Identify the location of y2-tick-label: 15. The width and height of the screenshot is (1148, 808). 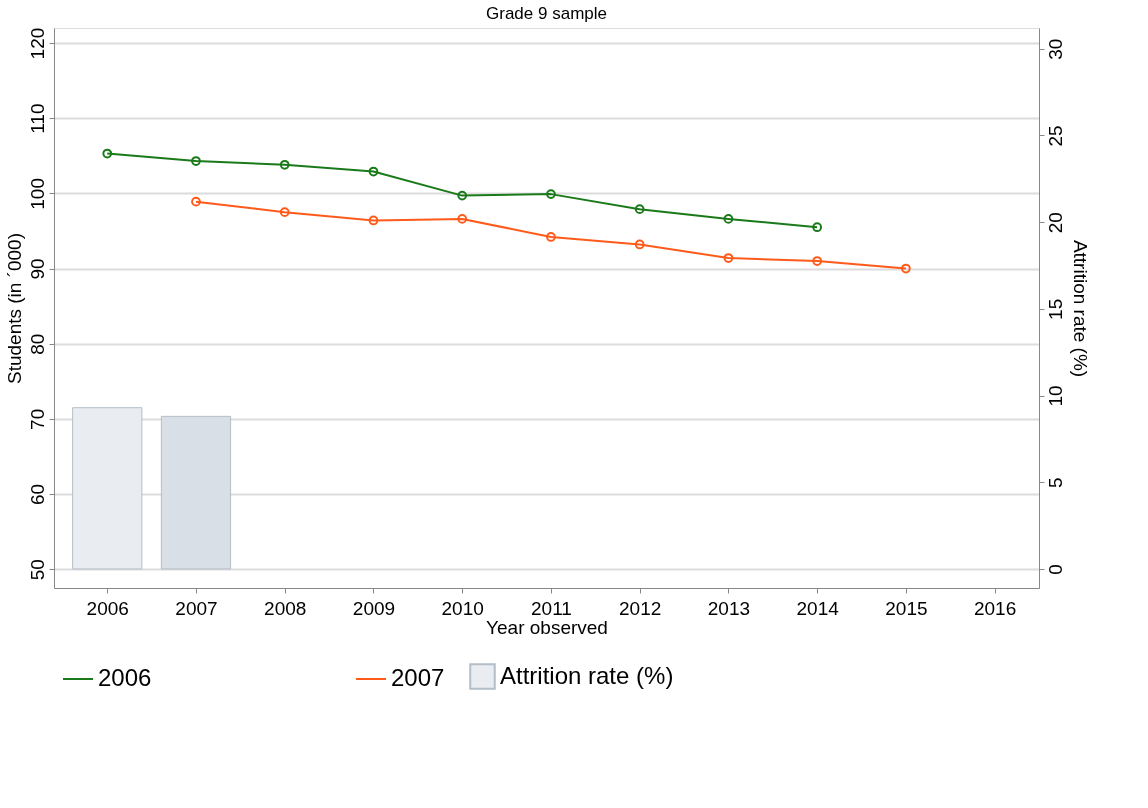
(1055, 309).